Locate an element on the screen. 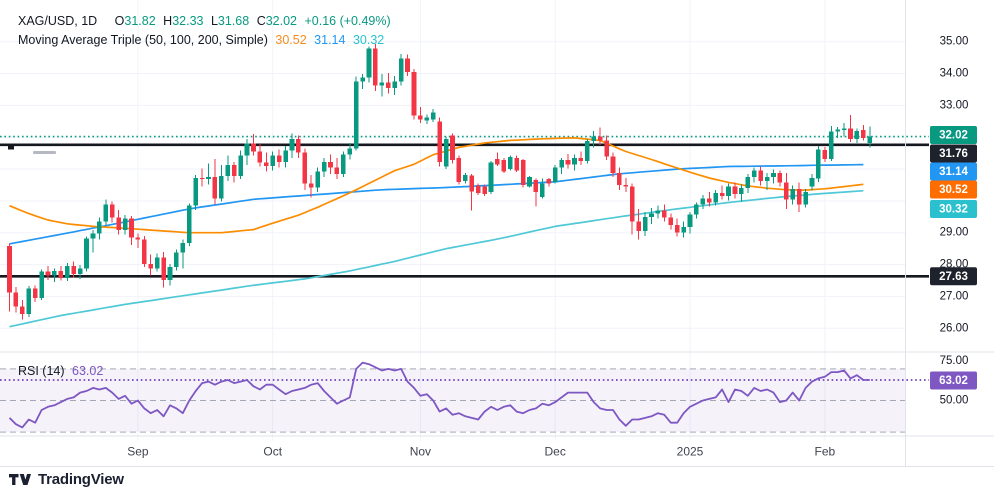 The image size is (994, 503). ma100-value: 31.14 is located at coordinates (330, 40).